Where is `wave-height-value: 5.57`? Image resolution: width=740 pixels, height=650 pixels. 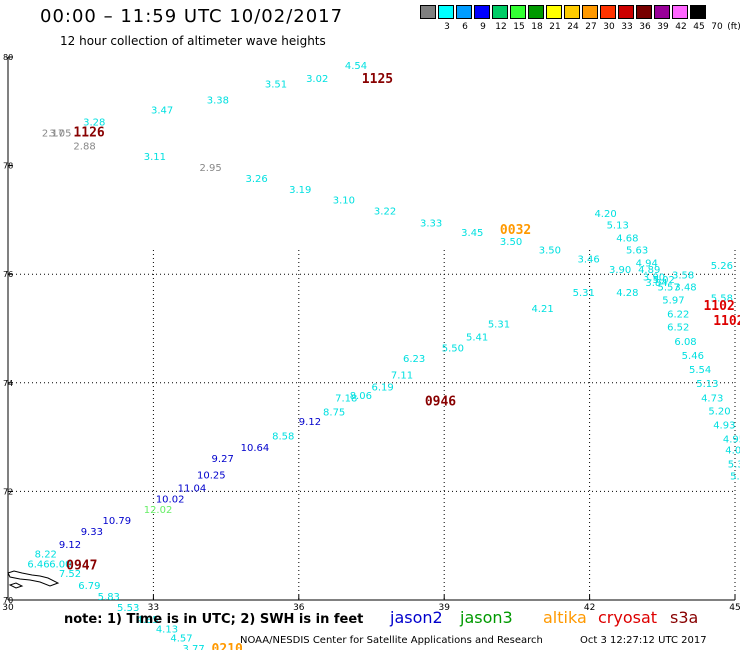
wave-height-value: 5.57 is located at coordinates (668, 287).